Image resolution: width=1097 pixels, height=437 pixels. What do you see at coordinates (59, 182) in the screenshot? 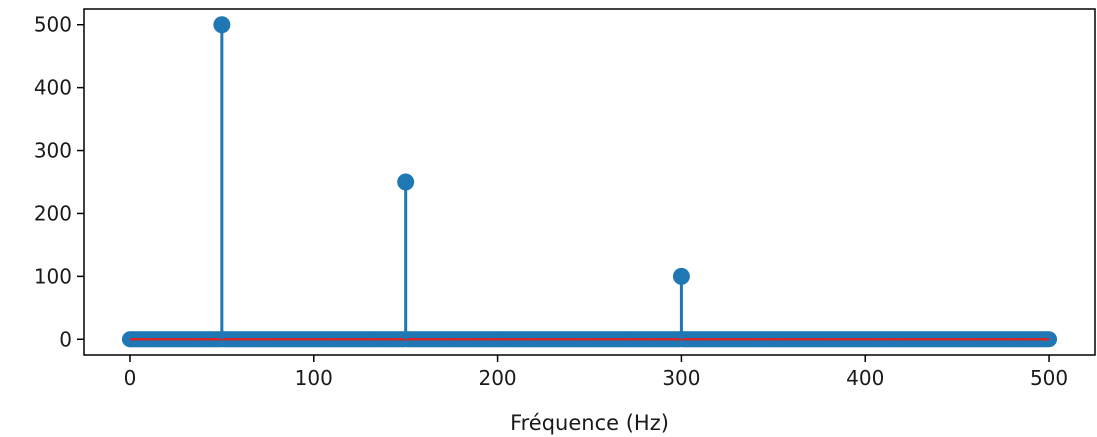
I see `y-axis-ticks: 0 100 200 300 400 500` at bounding box center [59, 182].